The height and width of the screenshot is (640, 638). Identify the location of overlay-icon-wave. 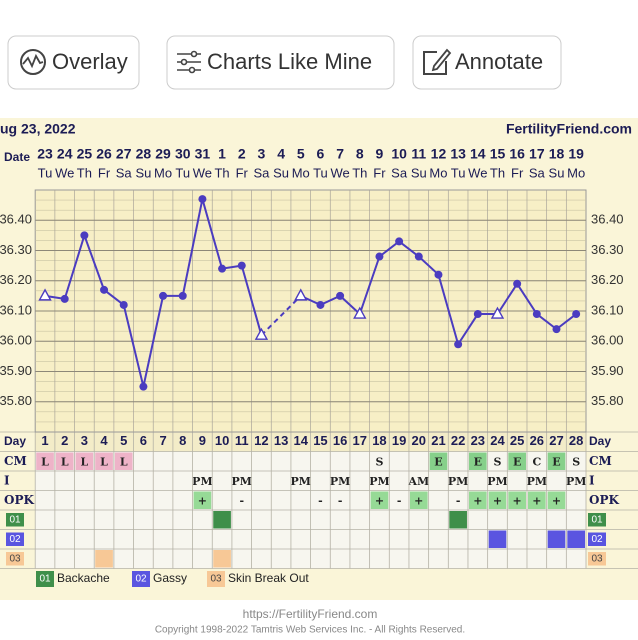
(33, 61).